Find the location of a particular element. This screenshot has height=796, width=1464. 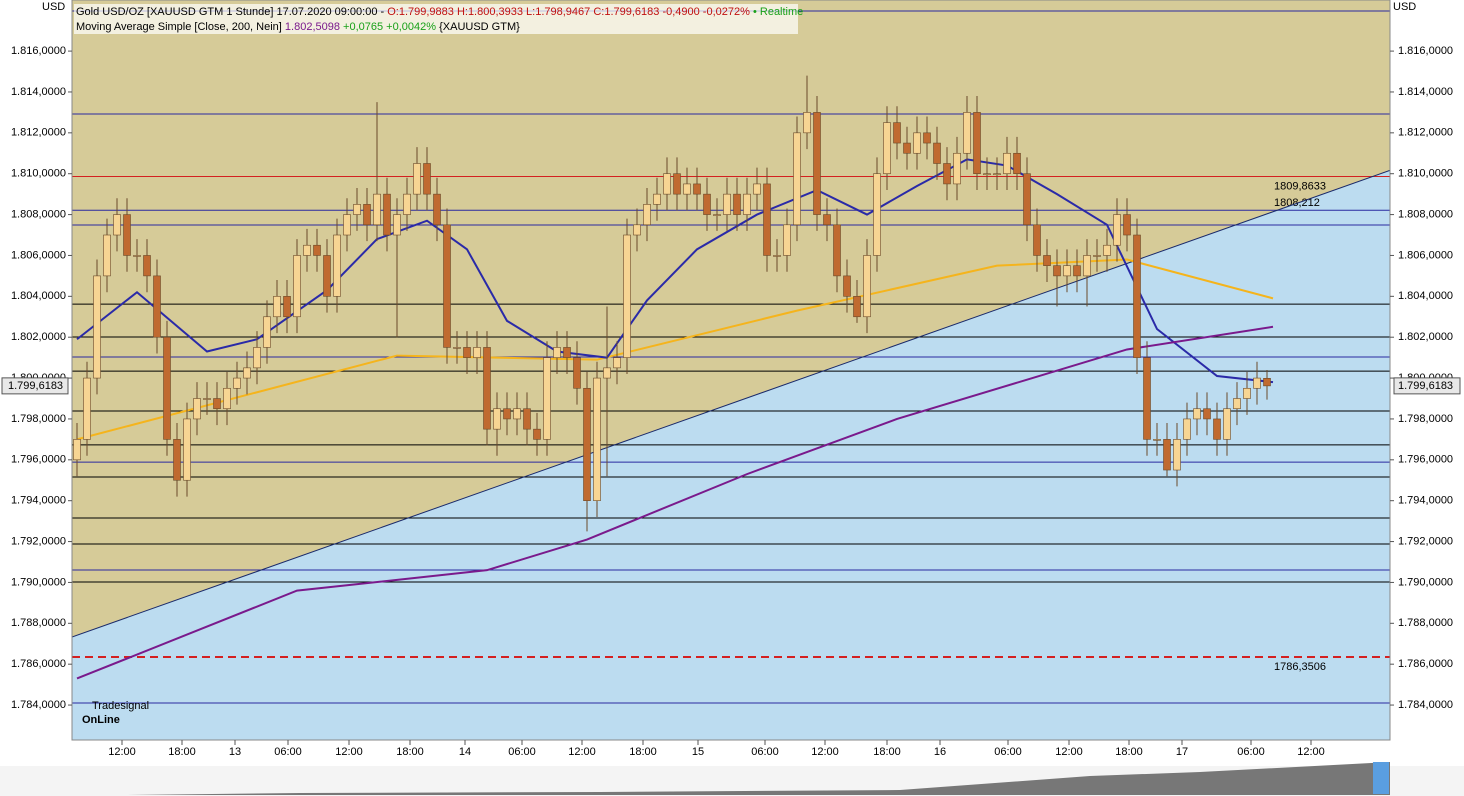

y-tick-label: 1.786,0000 is located at coordinates (1425, 664).